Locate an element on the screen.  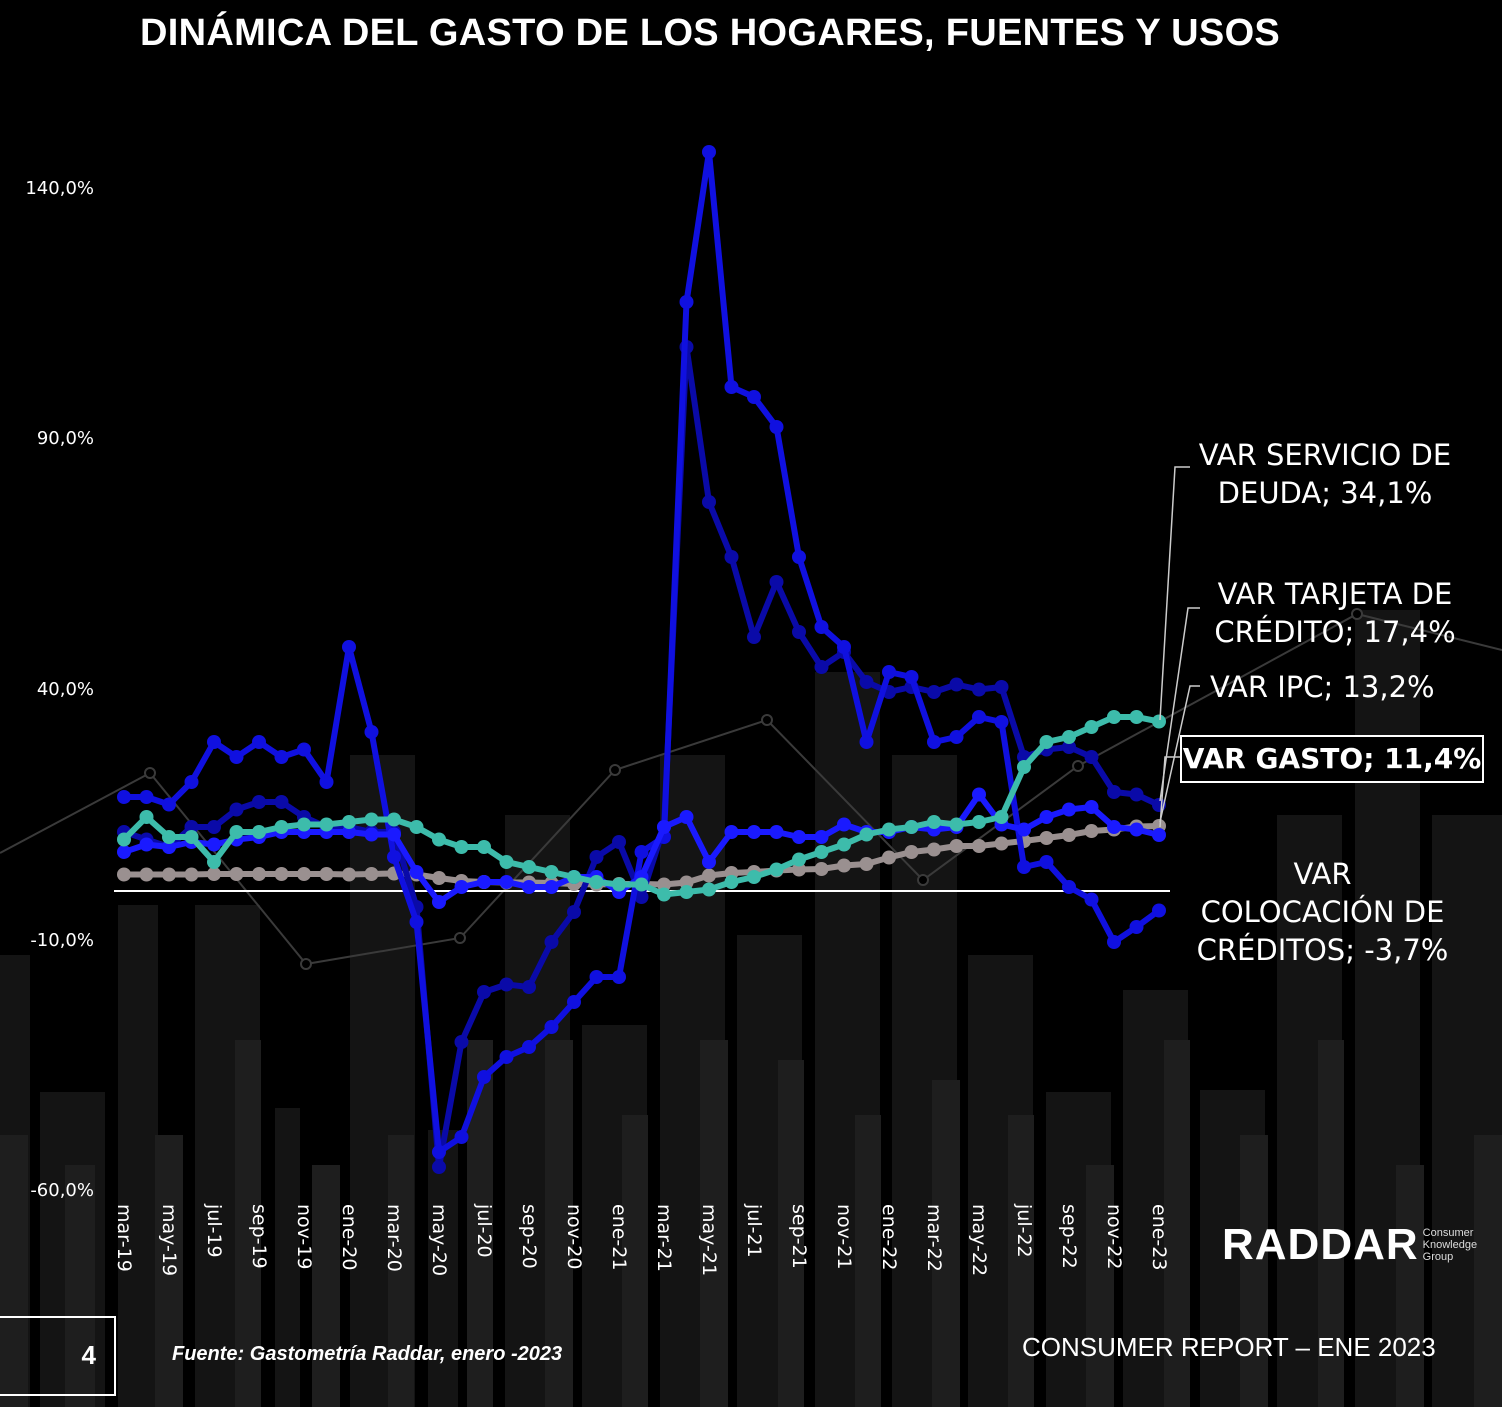
label-servicio-line1: VAR SERVICIO DE is located at coordinates (1325, 455).